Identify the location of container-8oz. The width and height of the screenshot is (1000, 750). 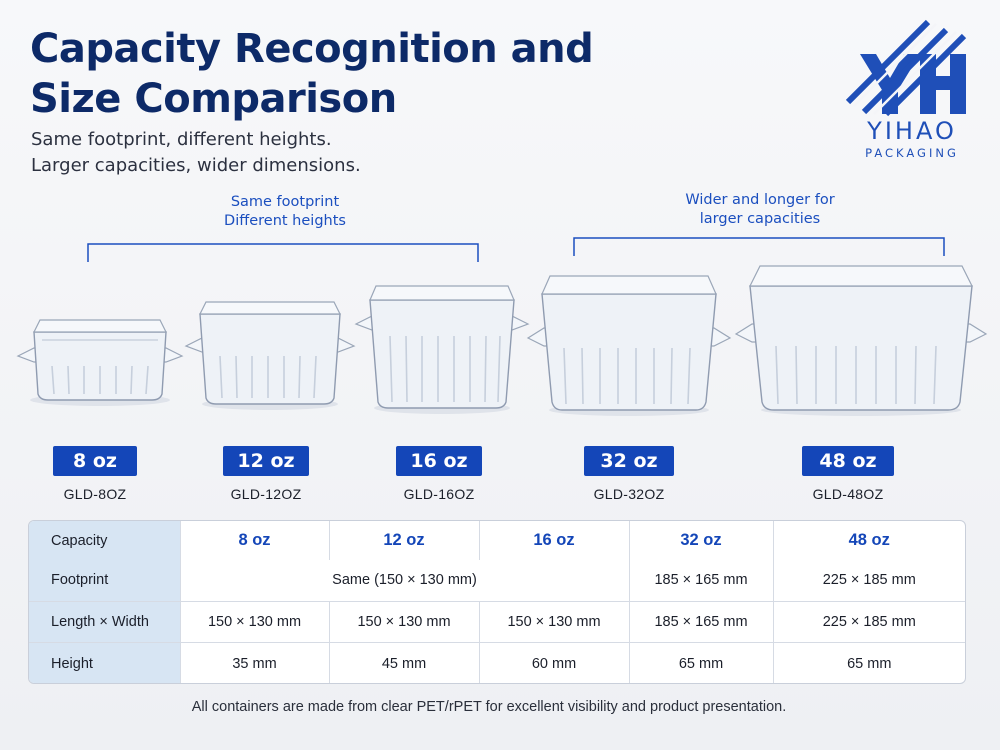
(100, 362).